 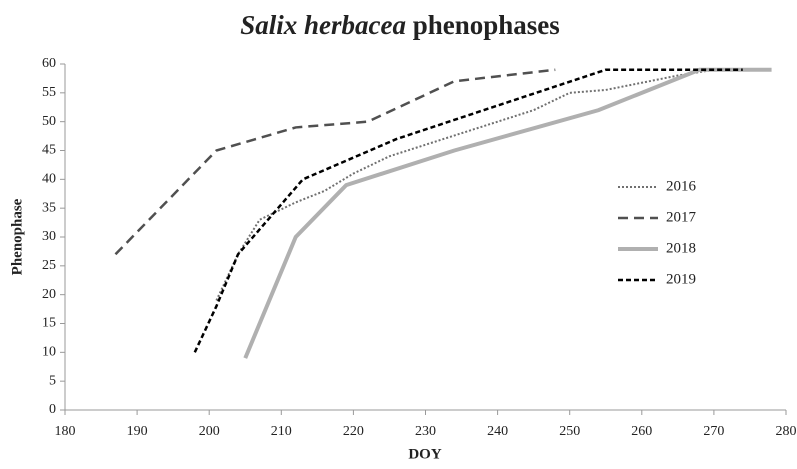 I want to click on y-axis-label: Phenophase, so click(x=17, y=236).